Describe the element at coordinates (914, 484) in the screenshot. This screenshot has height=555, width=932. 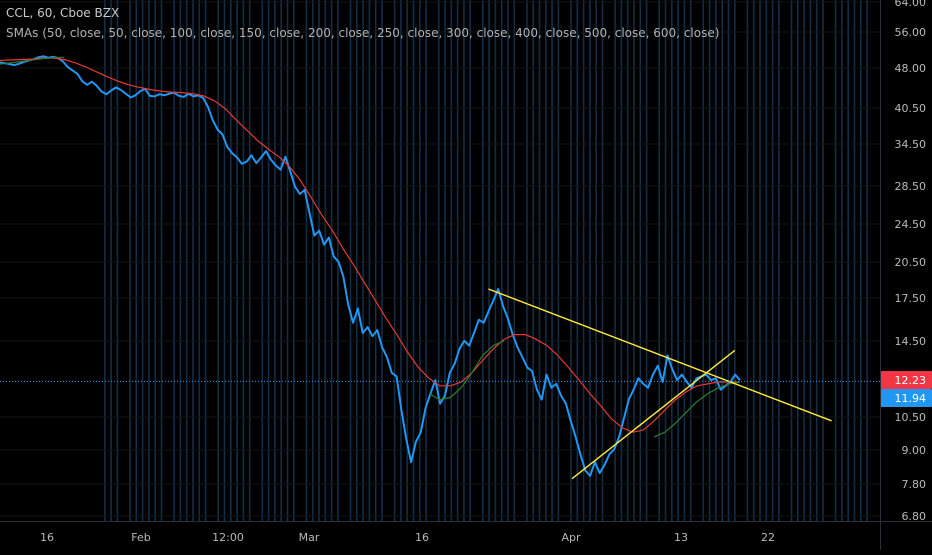
I see `y-tick-label: 7.80` at that location.